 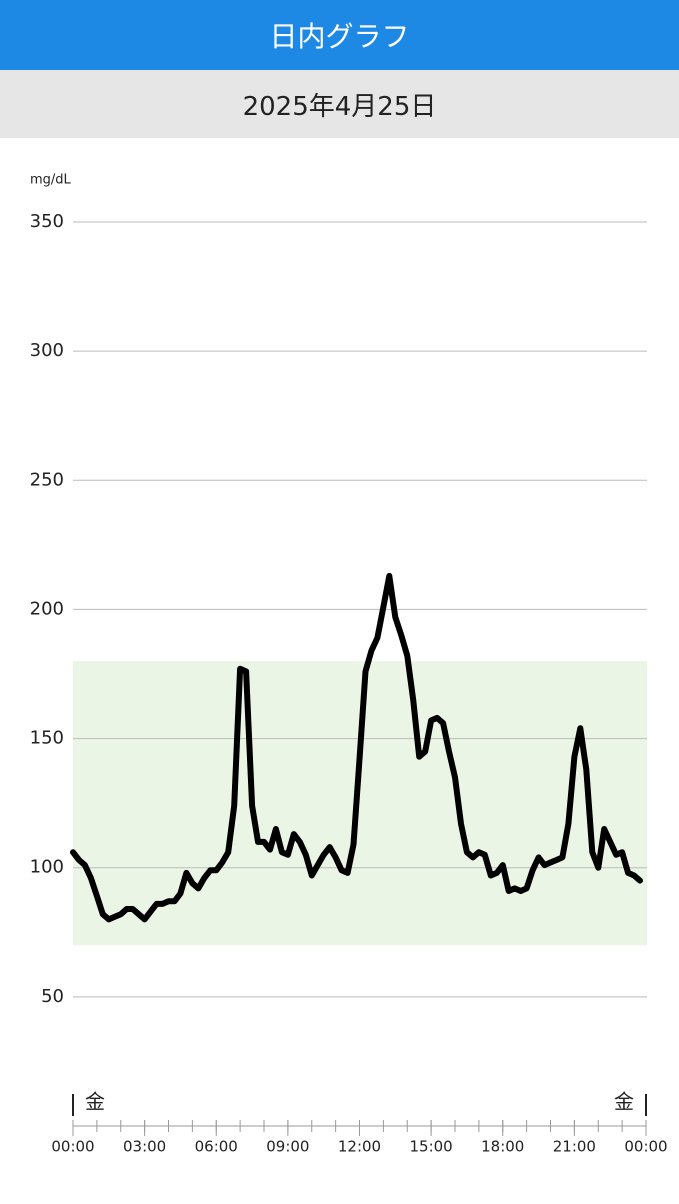 I want to click on y-tick-label: 100, so click(x=47, y=867).